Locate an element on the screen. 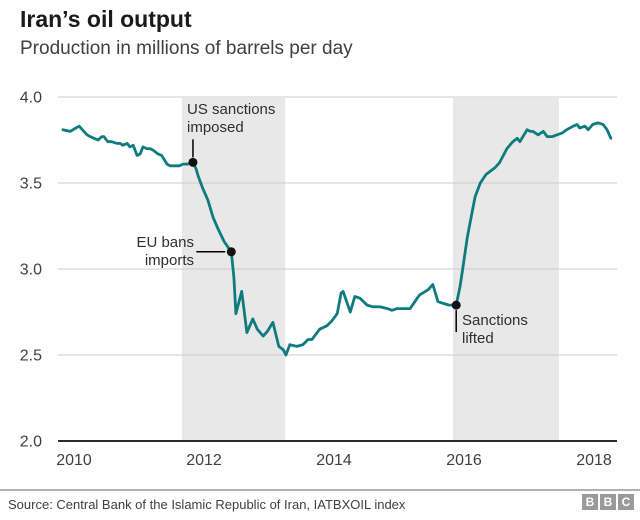 This screenshot has width=640, height=520. annotation-line: EU bans is located at coordinates (165, 242).